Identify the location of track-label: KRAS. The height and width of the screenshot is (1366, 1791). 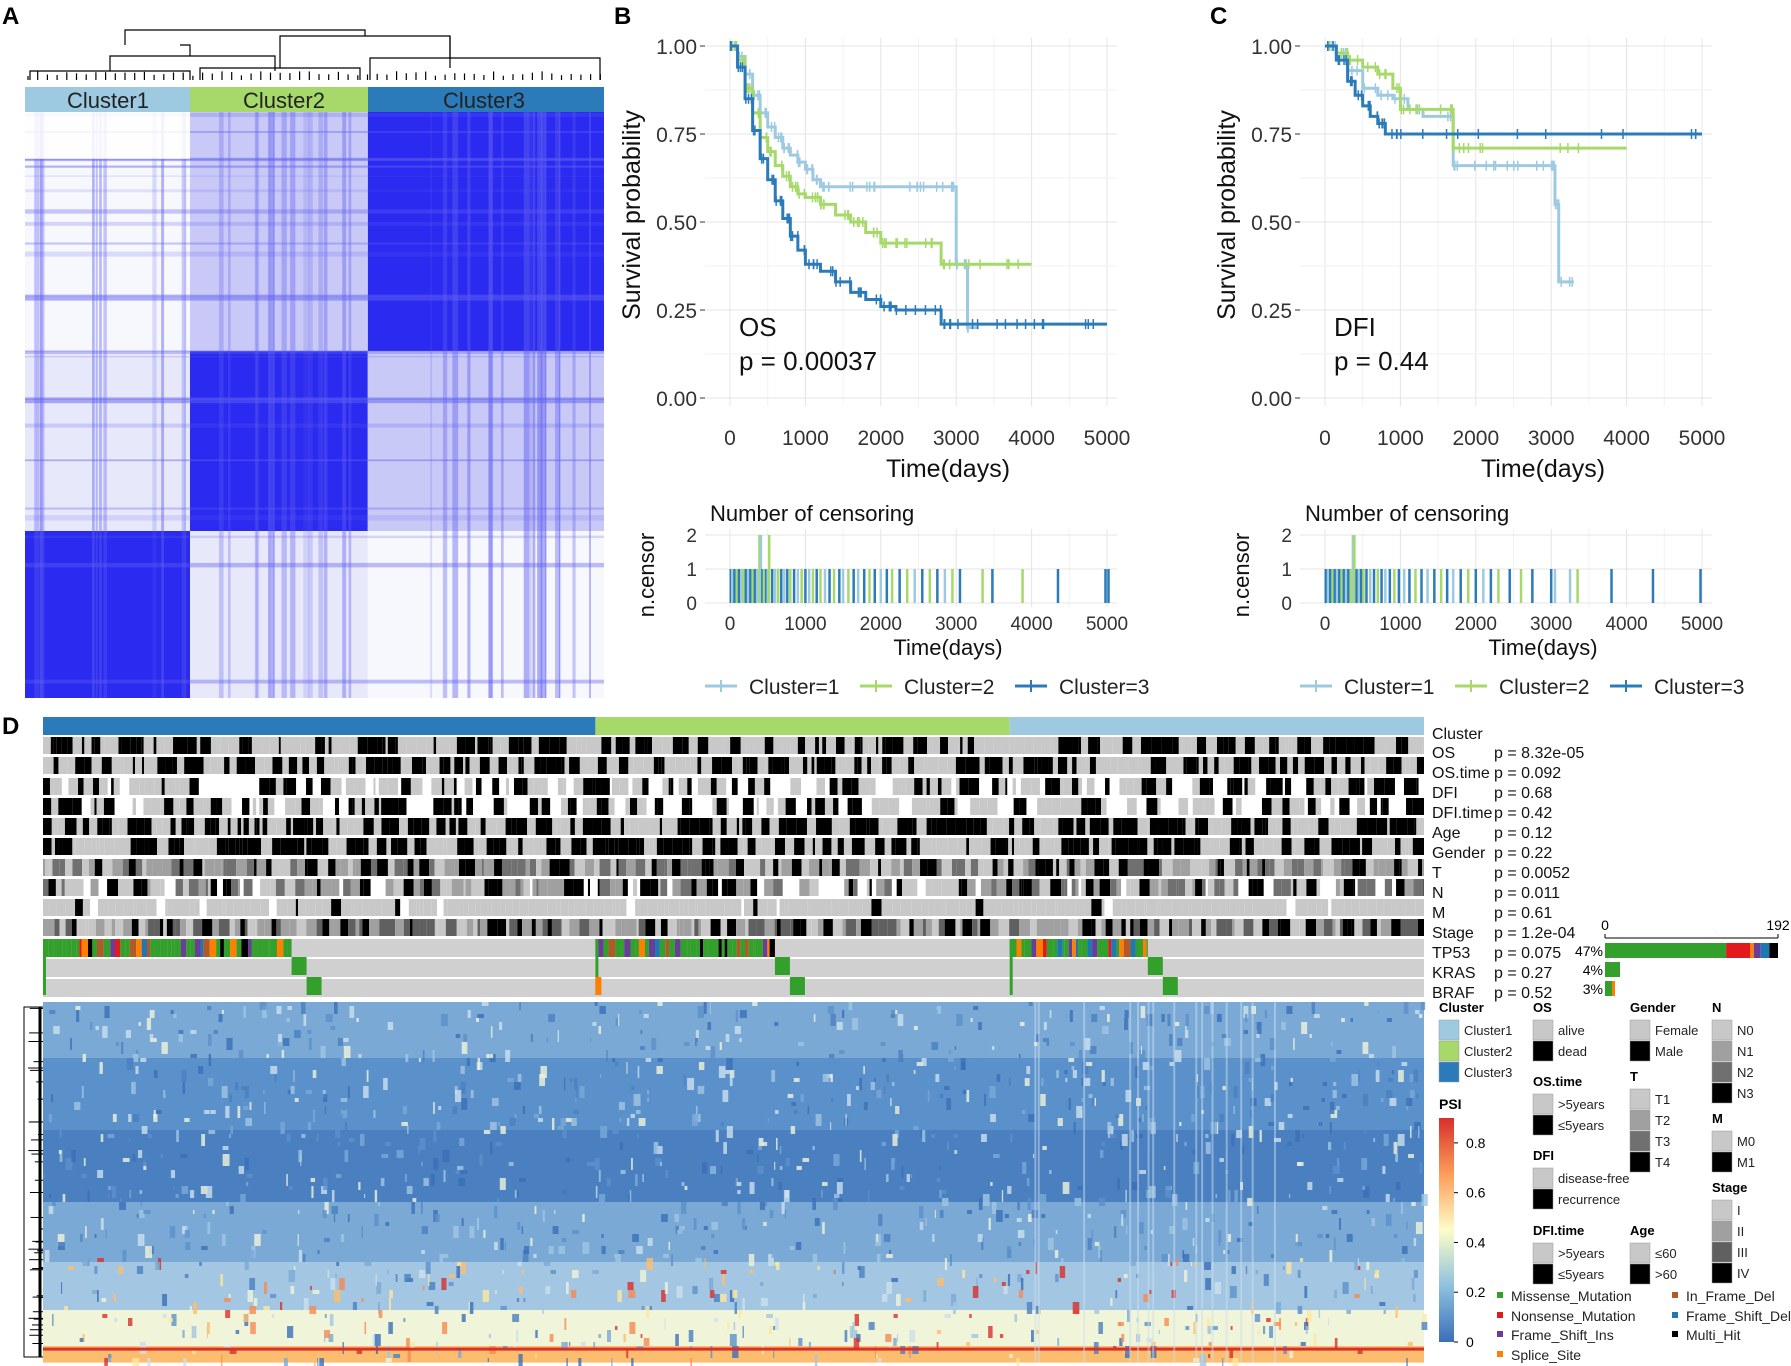
(1454, 973).